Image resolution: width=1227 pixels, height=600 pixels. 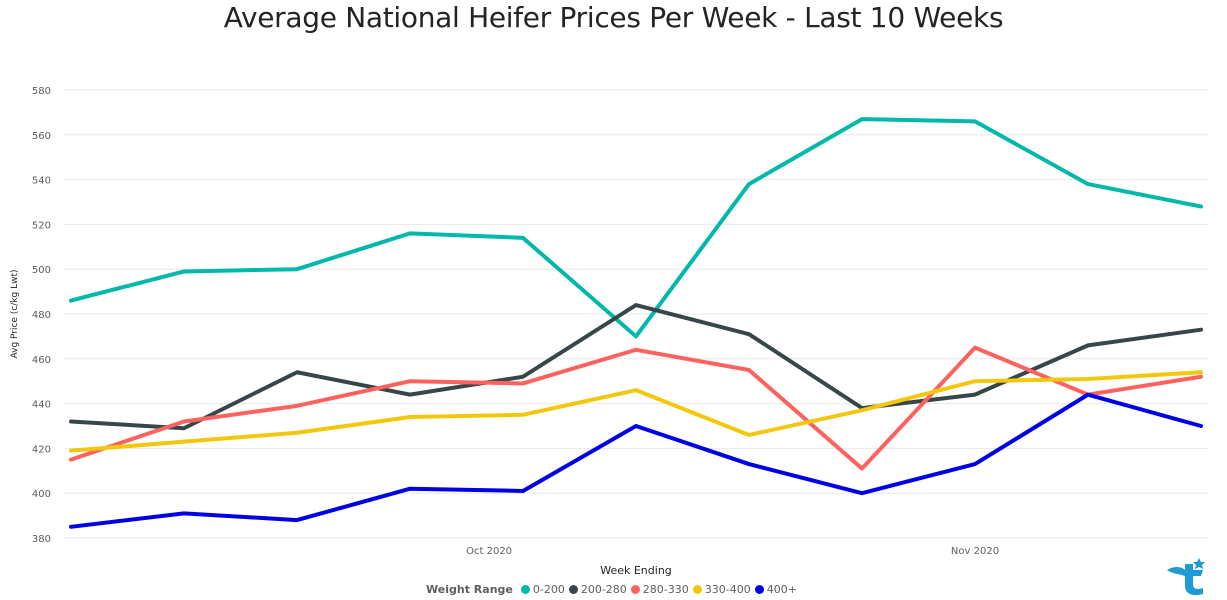 I want to click on y-tick-label: 580, so click(x=41, y=91).